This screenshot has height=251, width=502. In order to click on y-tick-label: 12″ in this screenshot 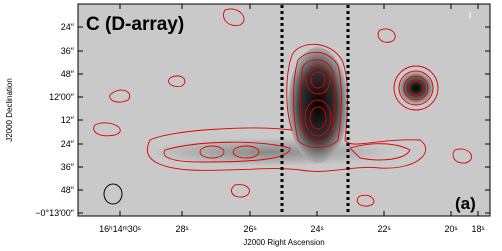, I will do `click(68, 120)`.